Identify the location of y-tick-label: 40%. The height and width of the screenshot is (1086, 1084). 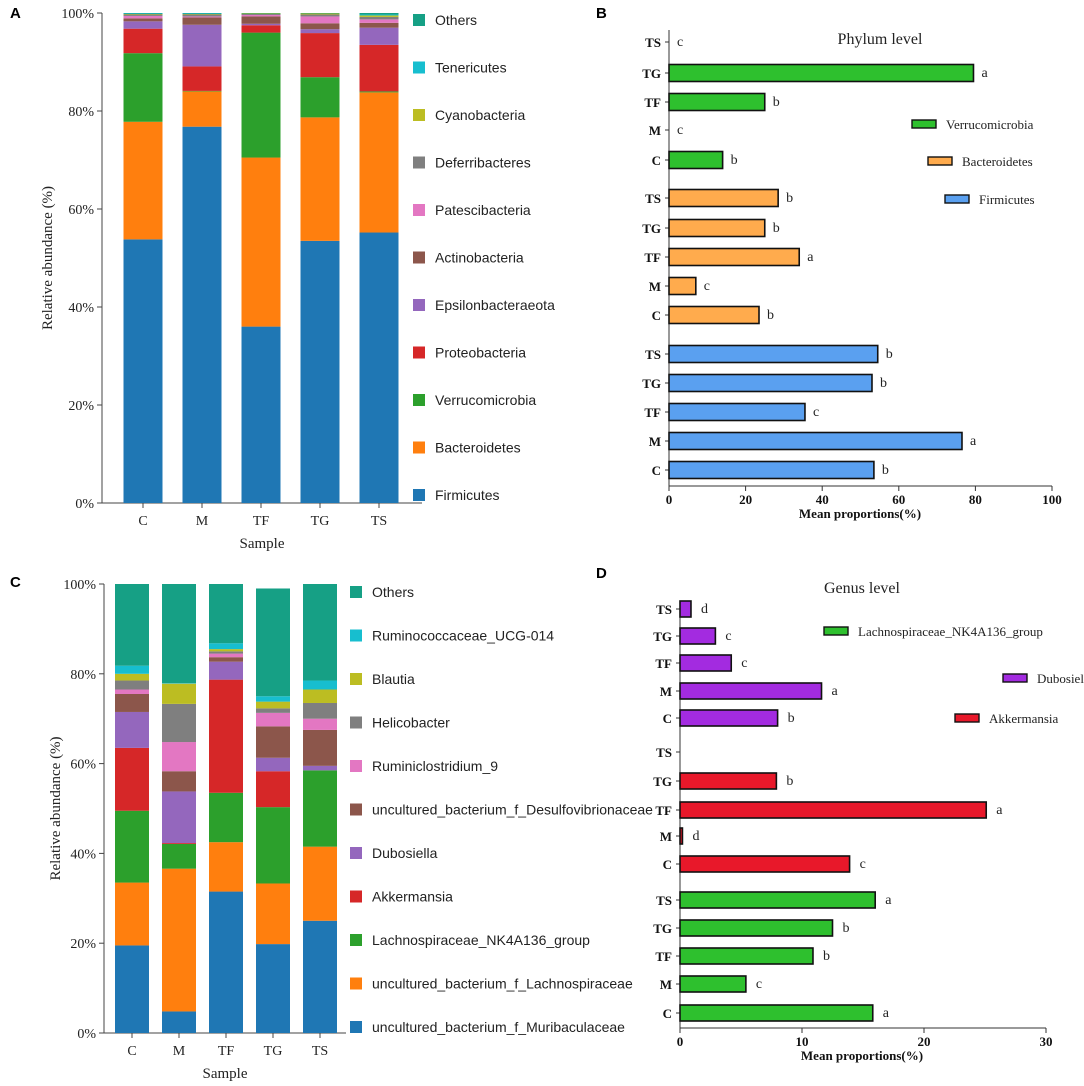
(81, 308).